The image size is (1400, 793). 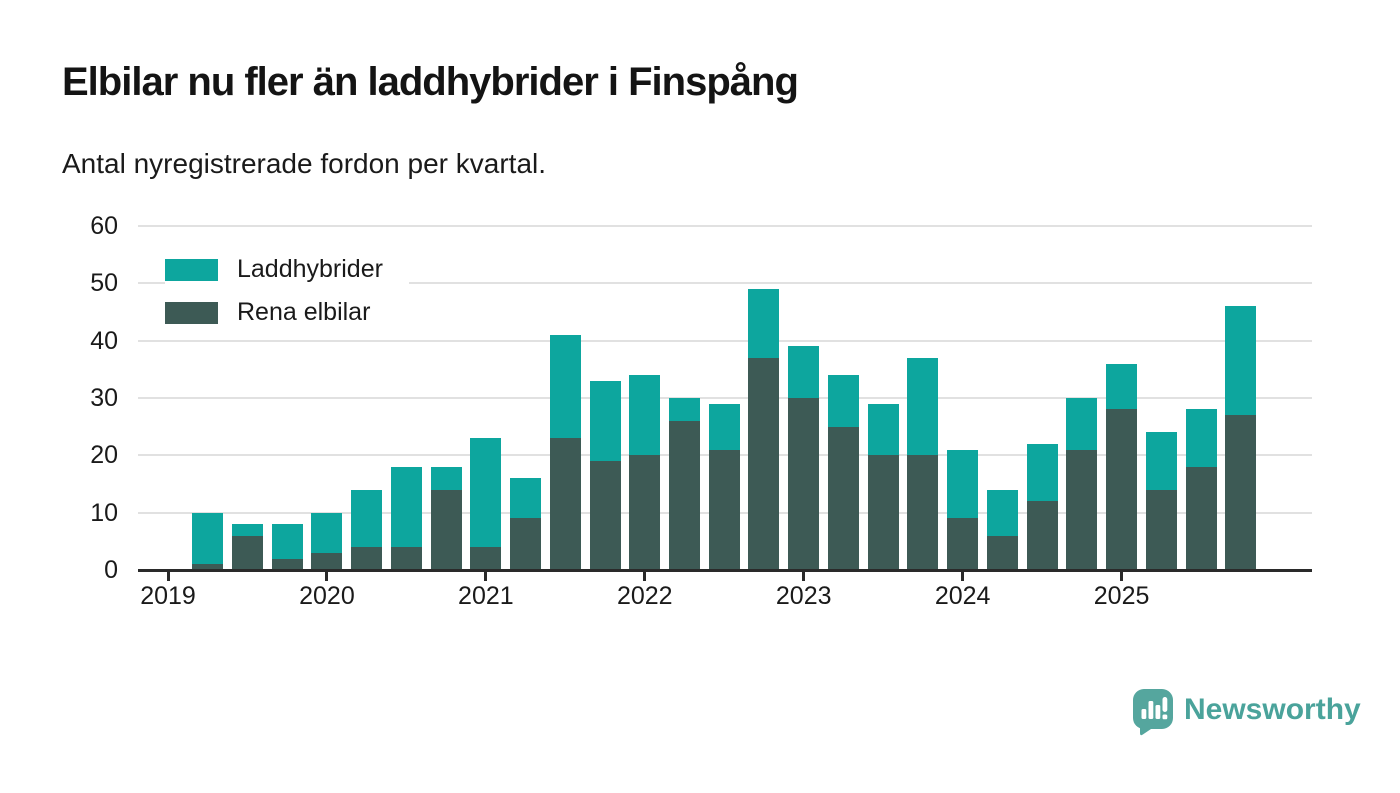 What do you see at coordinates (104, 226) in the screenshot?
I see `y-axis-label-60: 60` at bounding box center [104, 226].